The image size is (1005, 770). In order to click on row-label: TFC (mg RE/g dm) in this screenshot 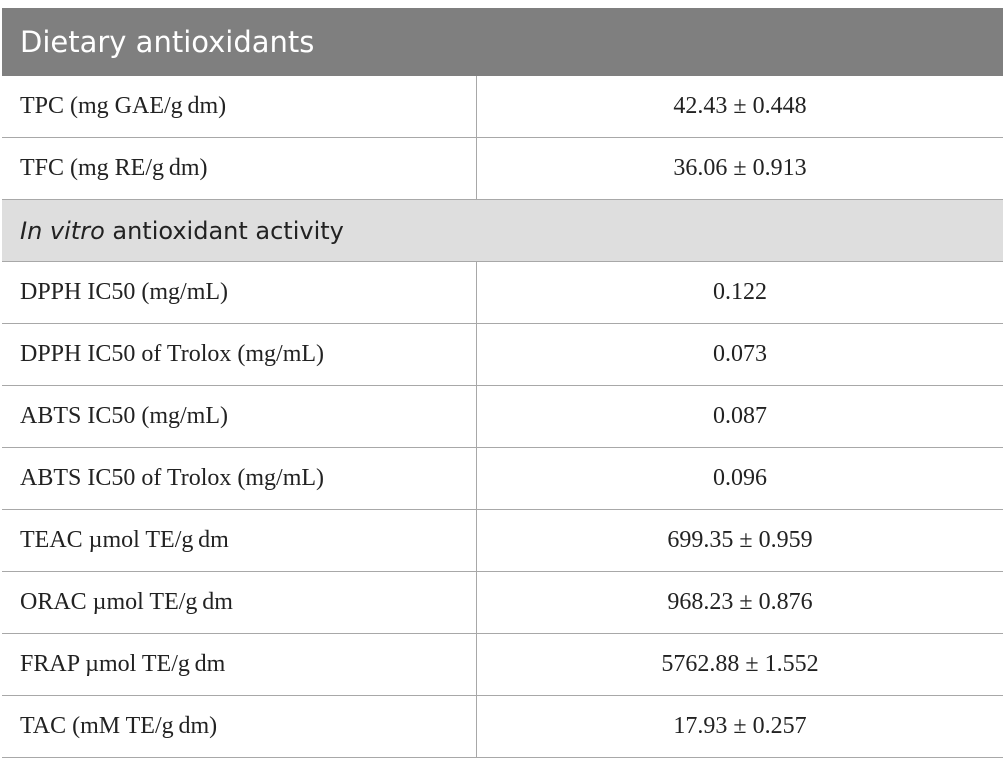, I will do `click(239, 168)`.